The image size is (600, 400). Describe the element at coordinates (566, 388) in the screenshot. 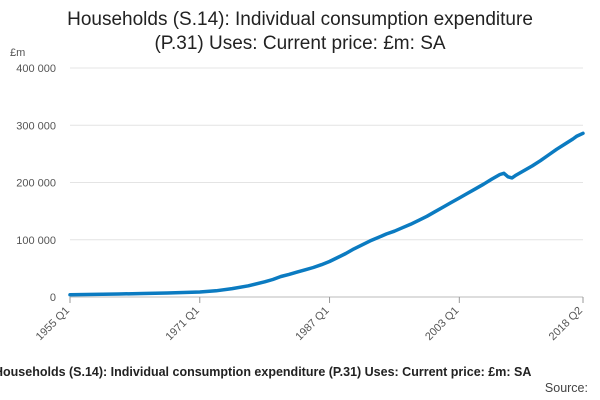

I see `source-label: Source:` at that location.